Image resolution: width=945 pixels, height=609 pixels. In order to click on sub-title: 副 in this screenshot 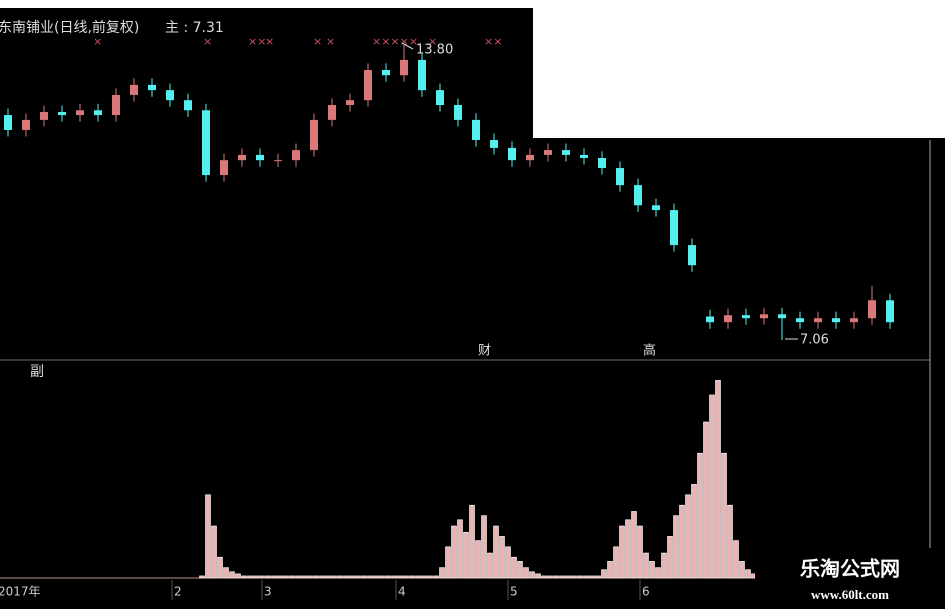, I will do `click(37, 372)`.